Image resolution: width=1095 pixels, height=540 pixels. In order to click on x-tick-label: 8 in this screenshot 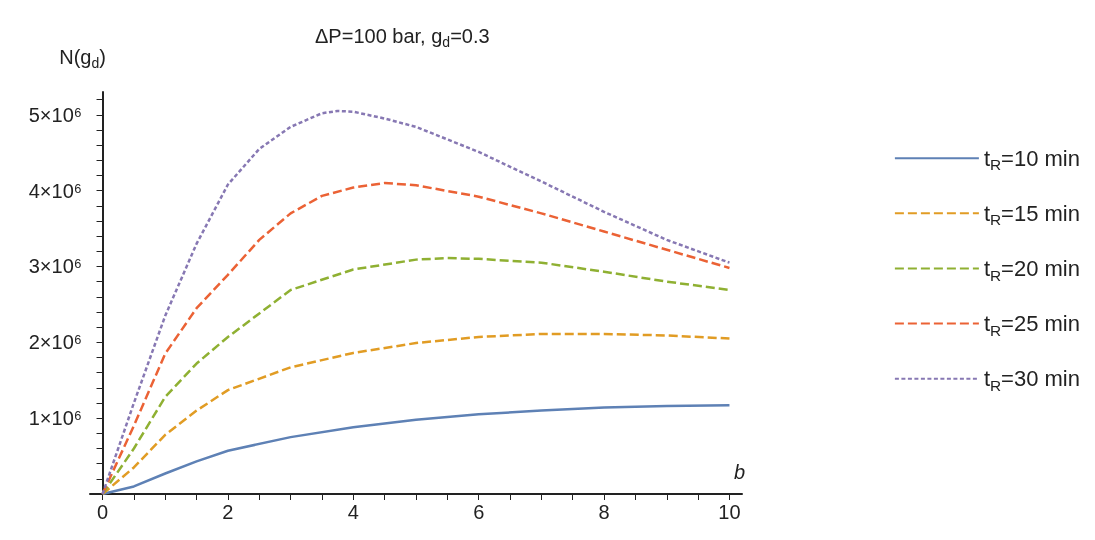, I will do `click(604, 512)`.